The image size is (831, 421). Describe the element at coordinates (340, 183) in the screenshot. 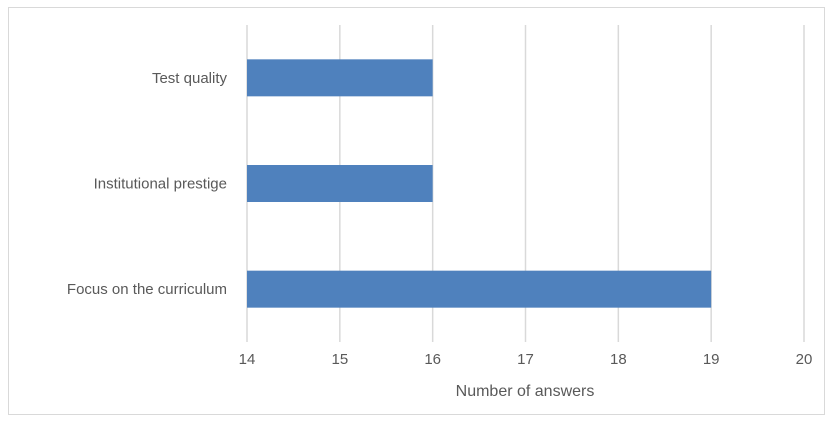

I see `bar-institutional-prestige` at that location.